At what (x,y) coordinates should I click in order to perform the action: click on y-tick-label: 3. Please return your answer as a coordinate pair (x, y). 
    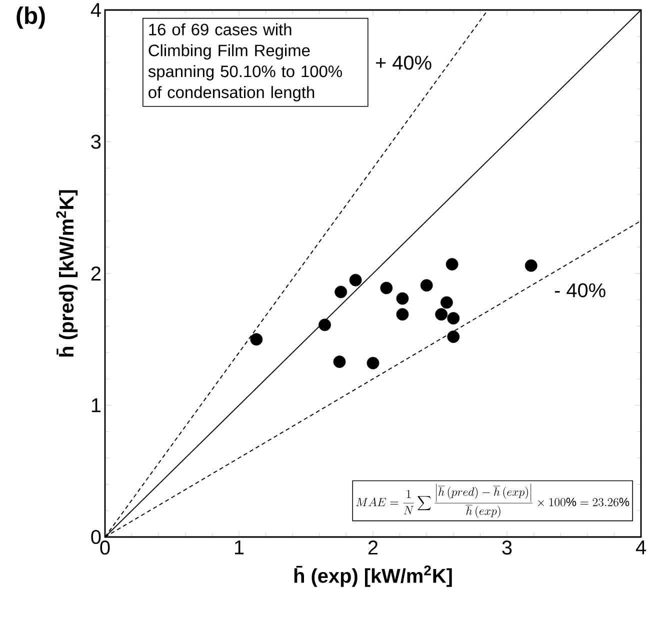
    Looking at the image, I should click on (96, 141).